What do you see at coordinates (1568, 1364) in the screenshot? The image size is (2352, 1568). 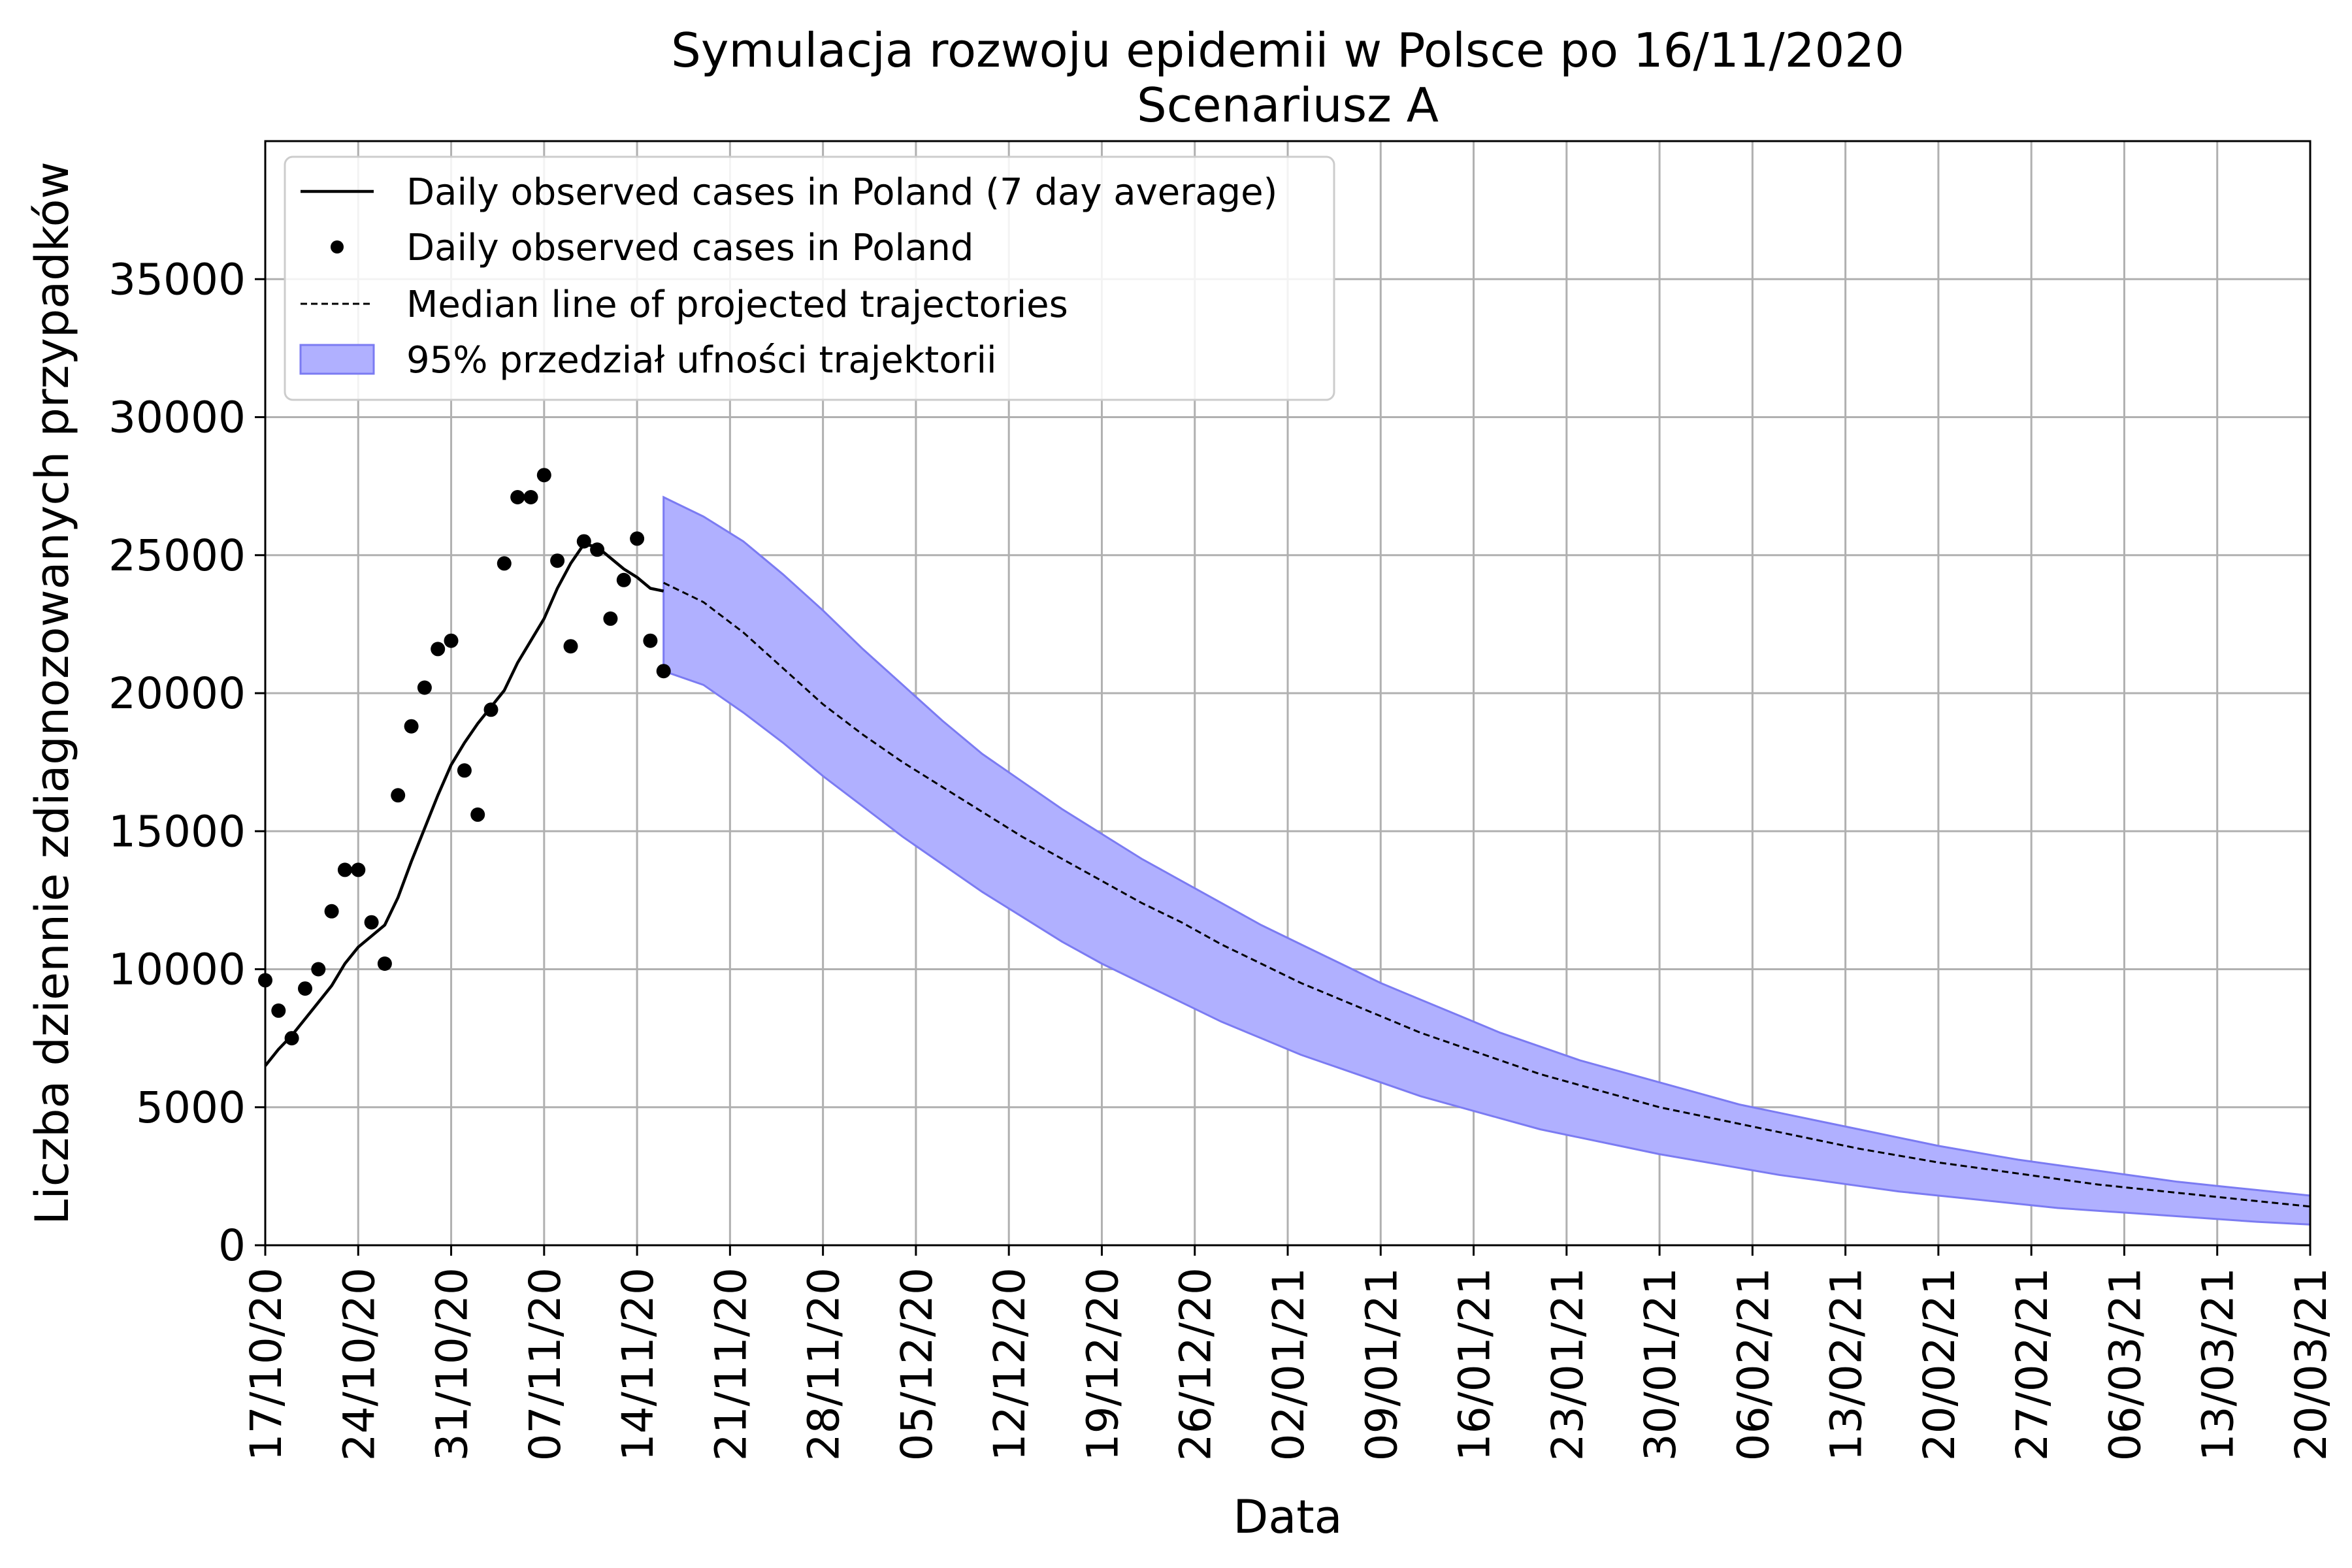 I see `x-tick-label: 23/01/21` at bounding box center [1568, 1364].